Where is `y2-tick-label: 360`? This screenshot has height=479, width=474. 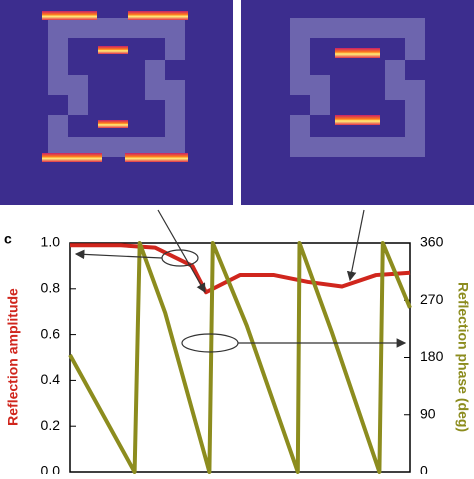
y2-tick-label: 360 is located at coordinates (432, 242).